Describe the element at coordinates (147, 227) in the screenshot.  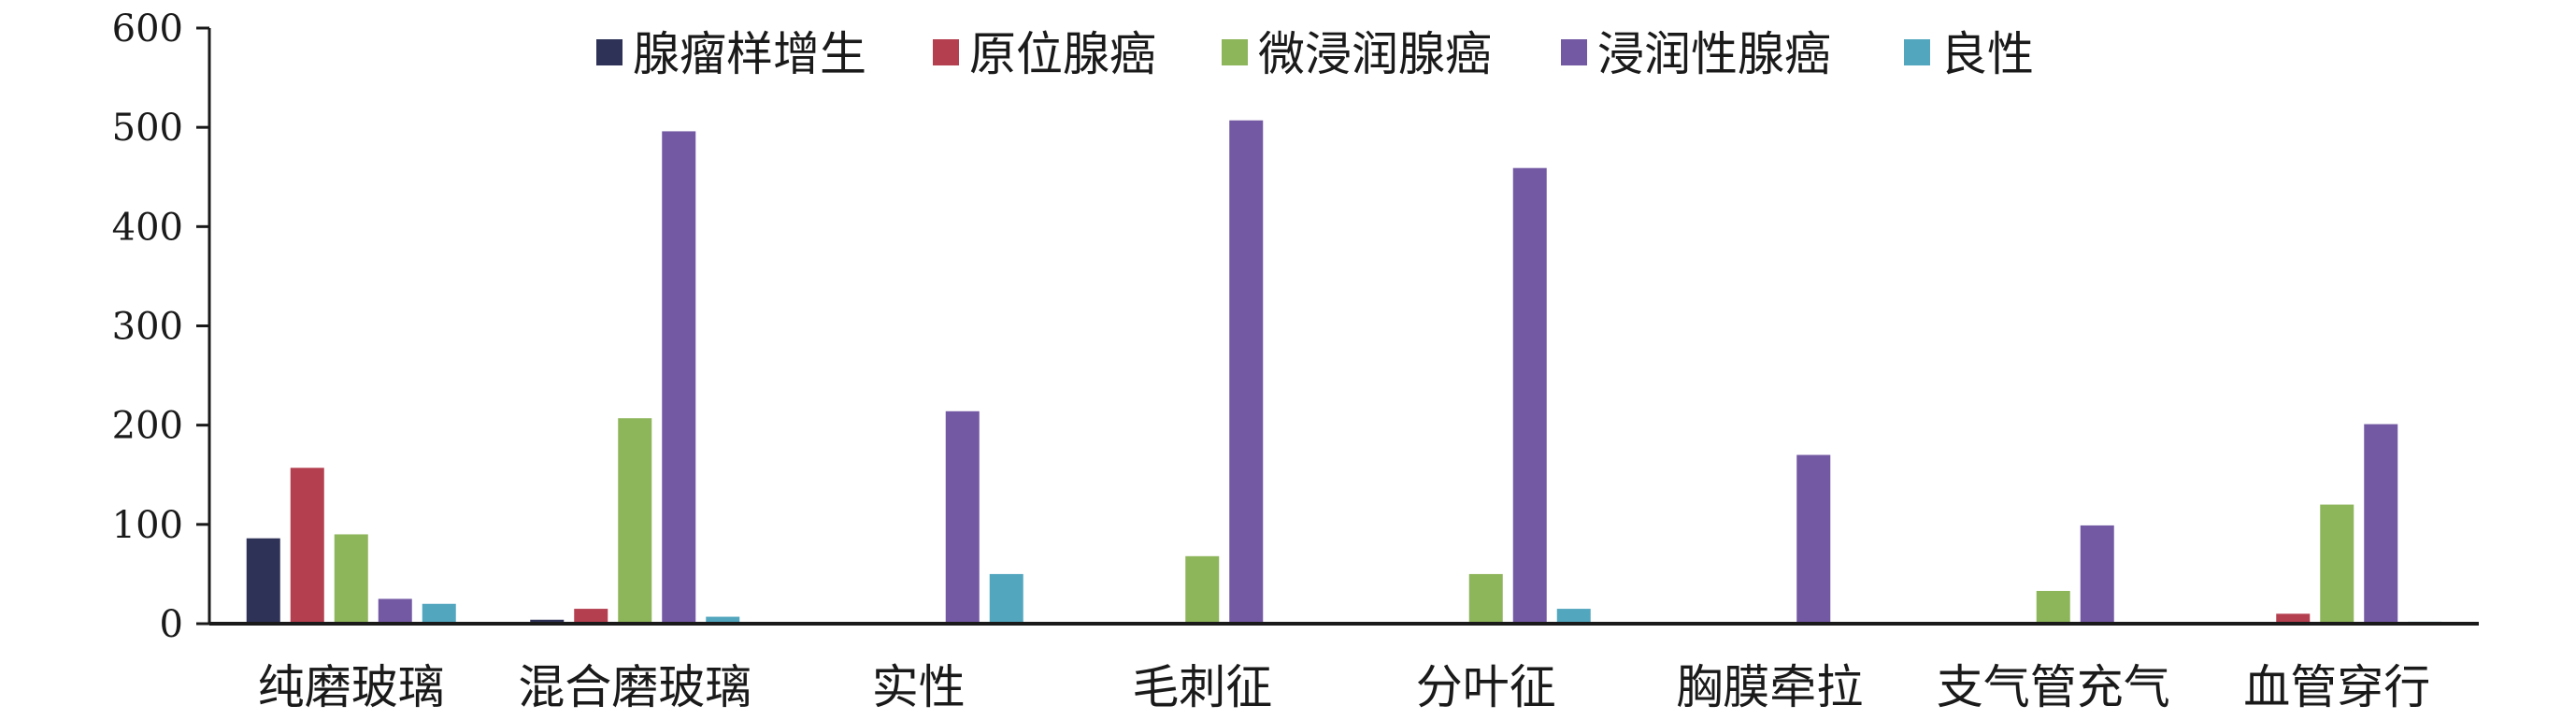
I see `y-tick-label: 400` at that location.